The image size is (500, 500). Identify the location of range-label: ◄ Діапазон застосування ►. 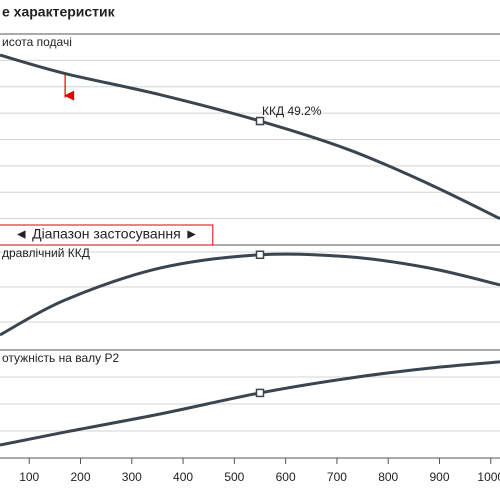
(106, 234).